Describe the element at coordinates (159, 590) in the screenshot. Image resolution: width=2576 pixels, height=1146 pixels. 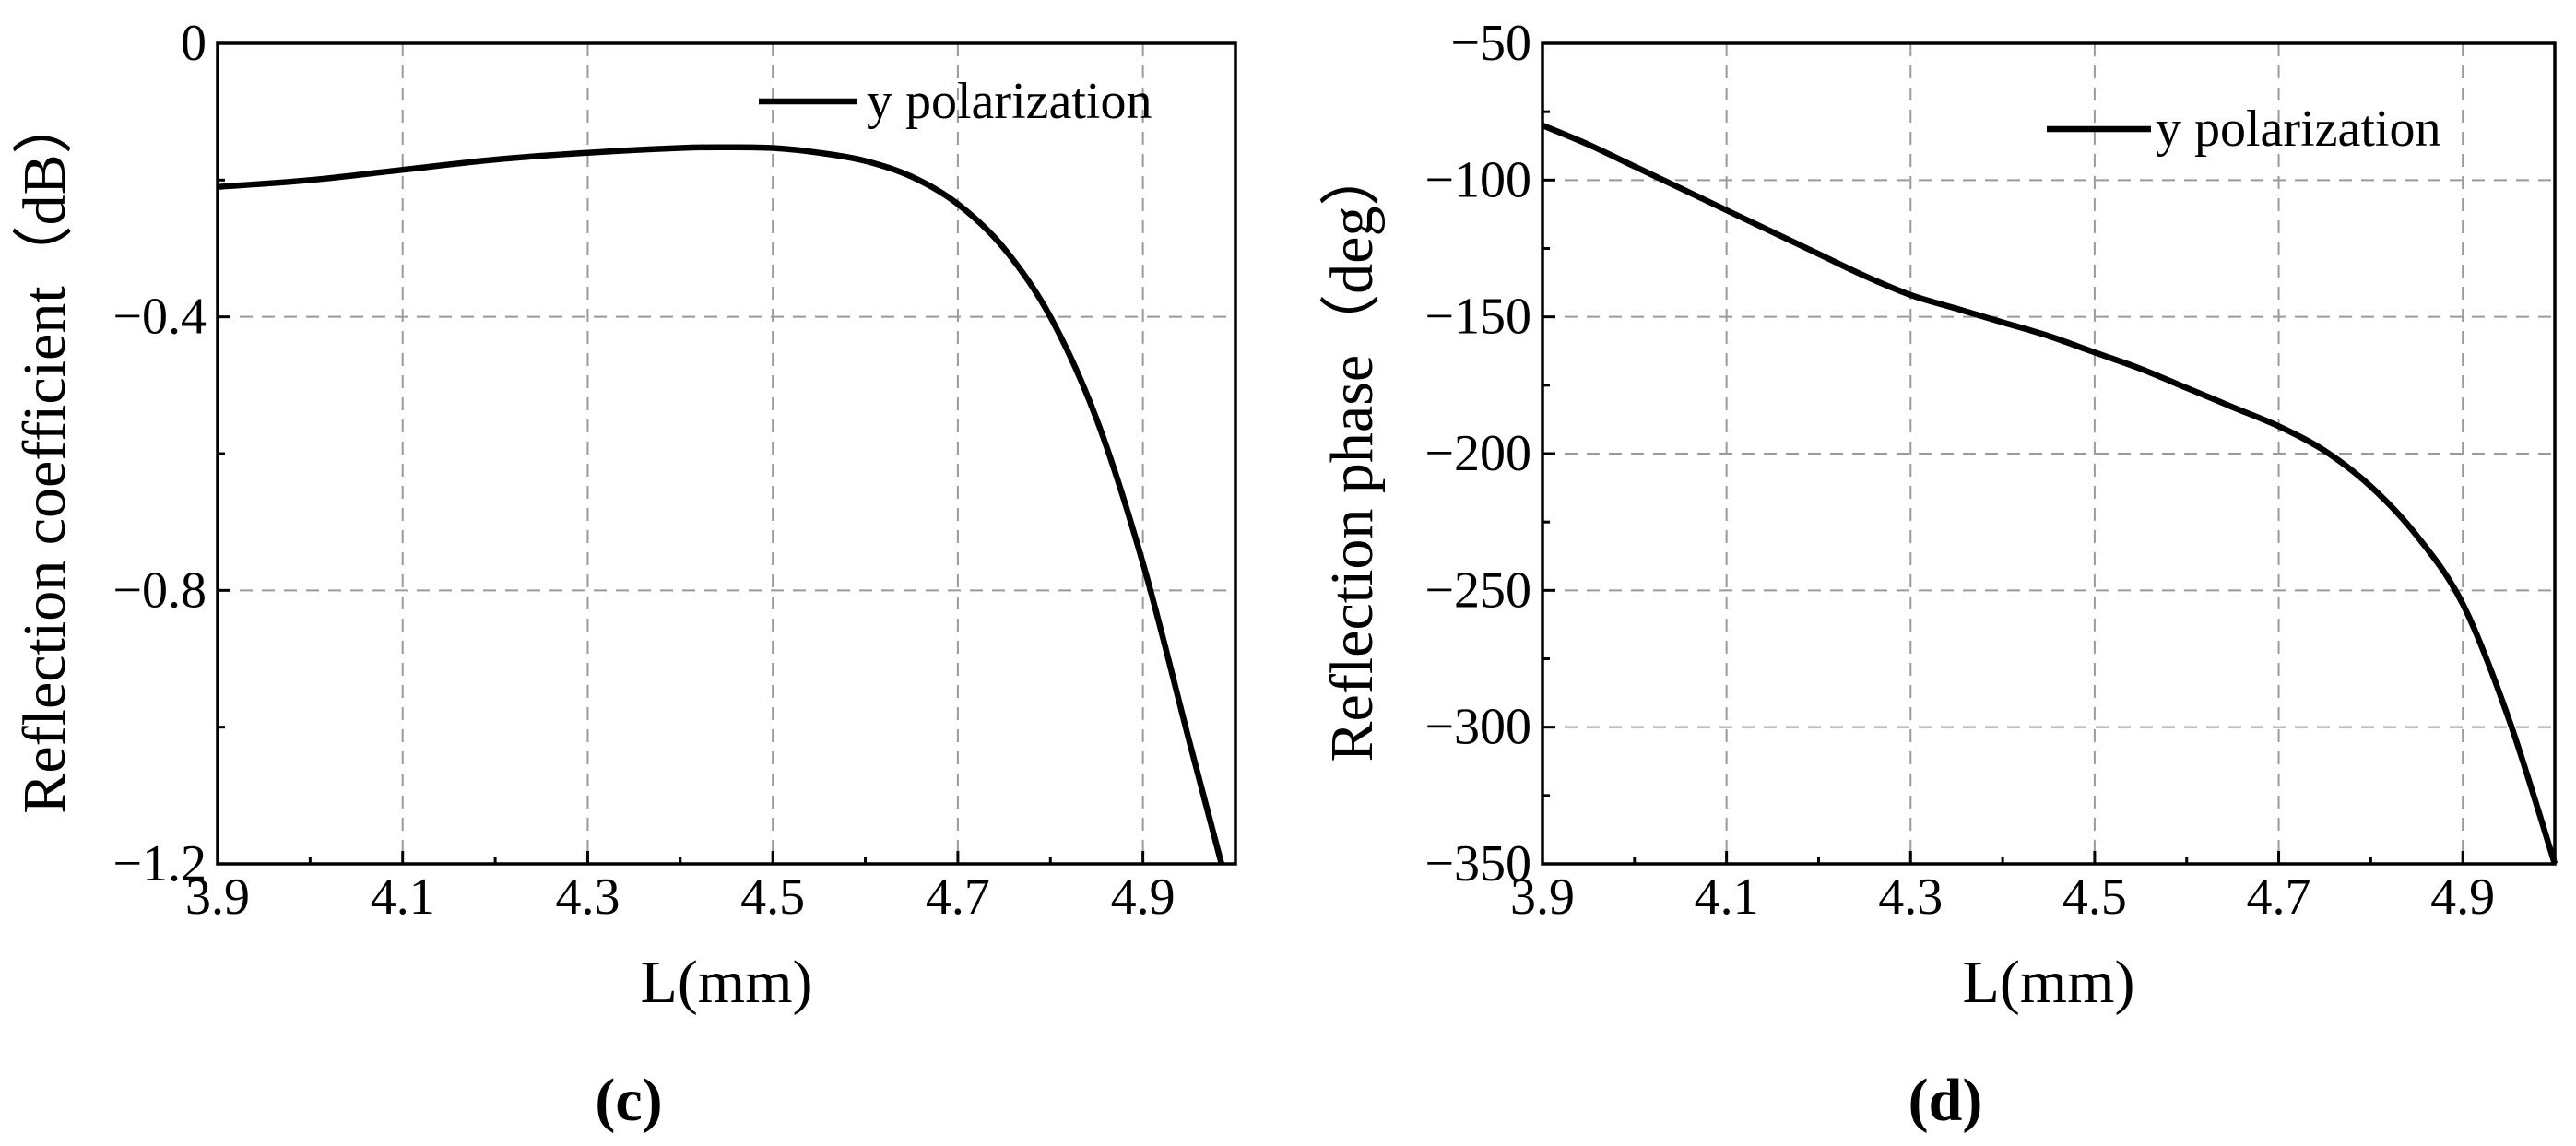
I see `y-tick-label: −0.8` at that location.